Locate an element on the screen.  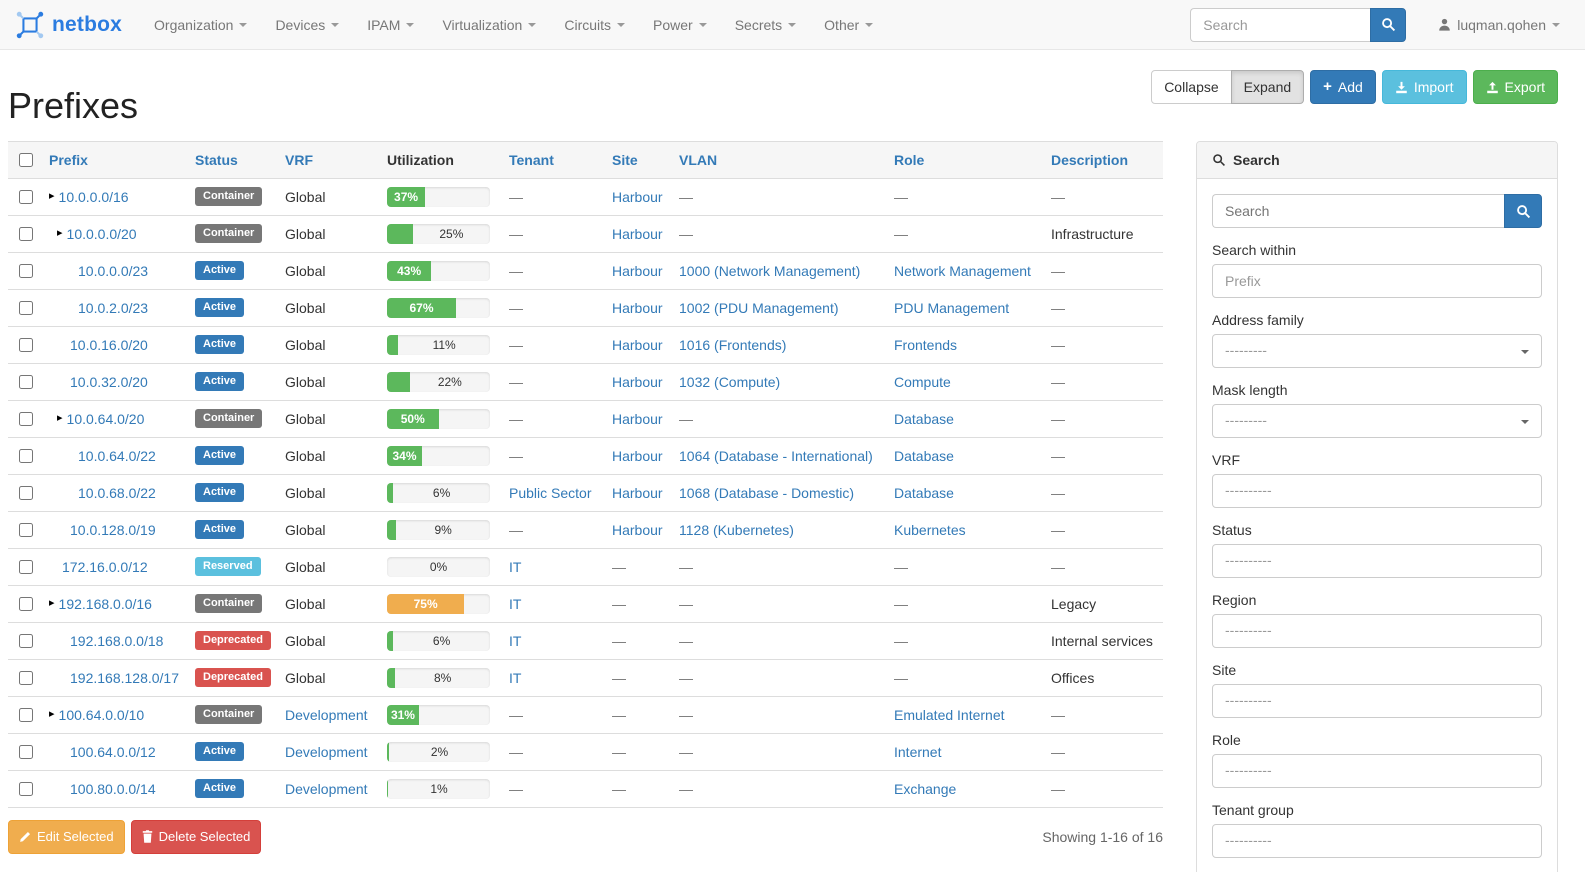
filter-select-address-family: --------- is located at coordinates (1377, 351).